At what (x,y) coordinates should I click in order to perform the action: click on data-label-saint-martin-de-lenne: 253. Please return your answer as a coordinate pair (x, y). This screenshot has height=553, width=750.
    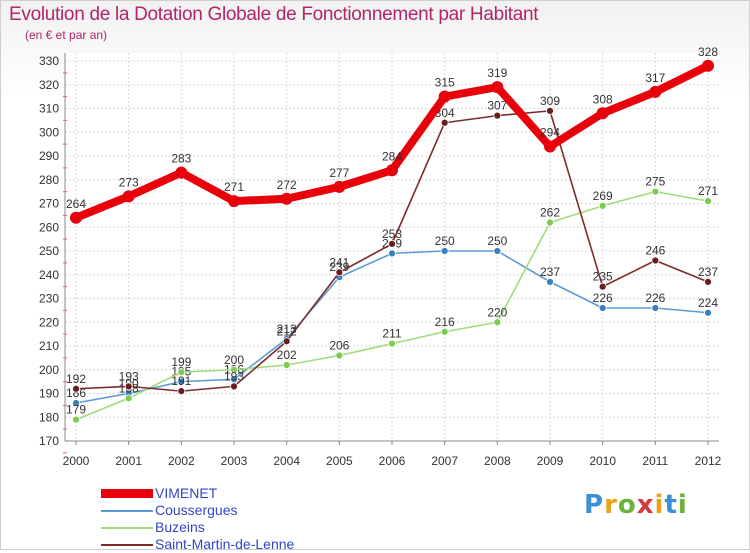
    Looking at the image, I should click on (392, 234).